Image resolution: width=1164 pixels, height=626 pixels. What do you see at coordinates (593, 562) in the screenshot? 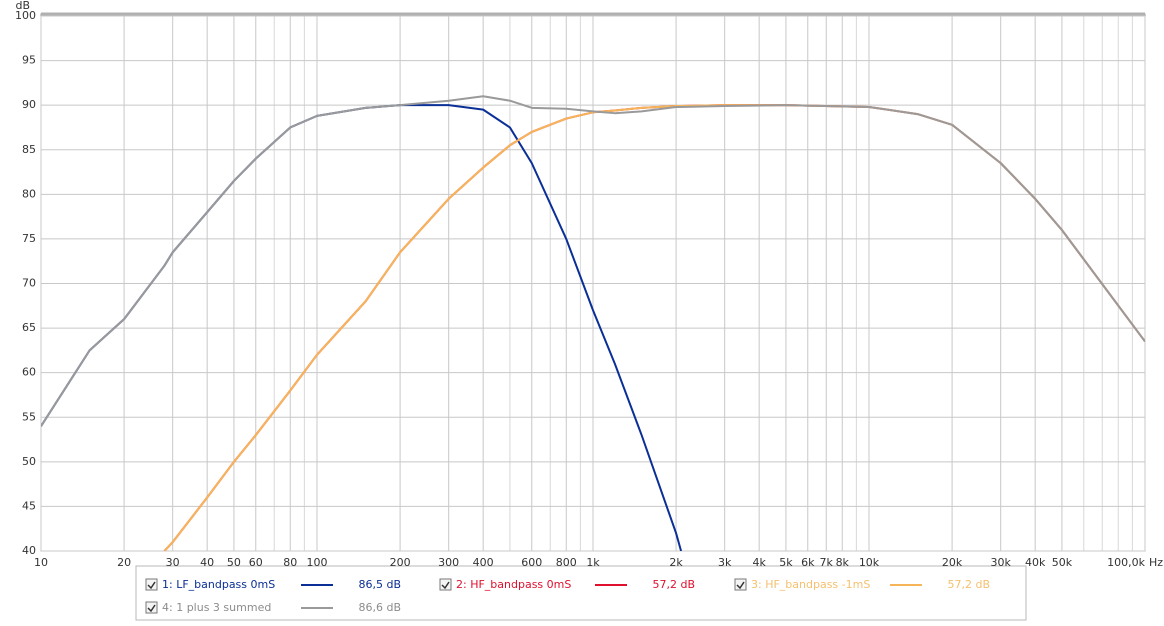
I see `x-tick-label: 1k` at bounding box center [593, 562].